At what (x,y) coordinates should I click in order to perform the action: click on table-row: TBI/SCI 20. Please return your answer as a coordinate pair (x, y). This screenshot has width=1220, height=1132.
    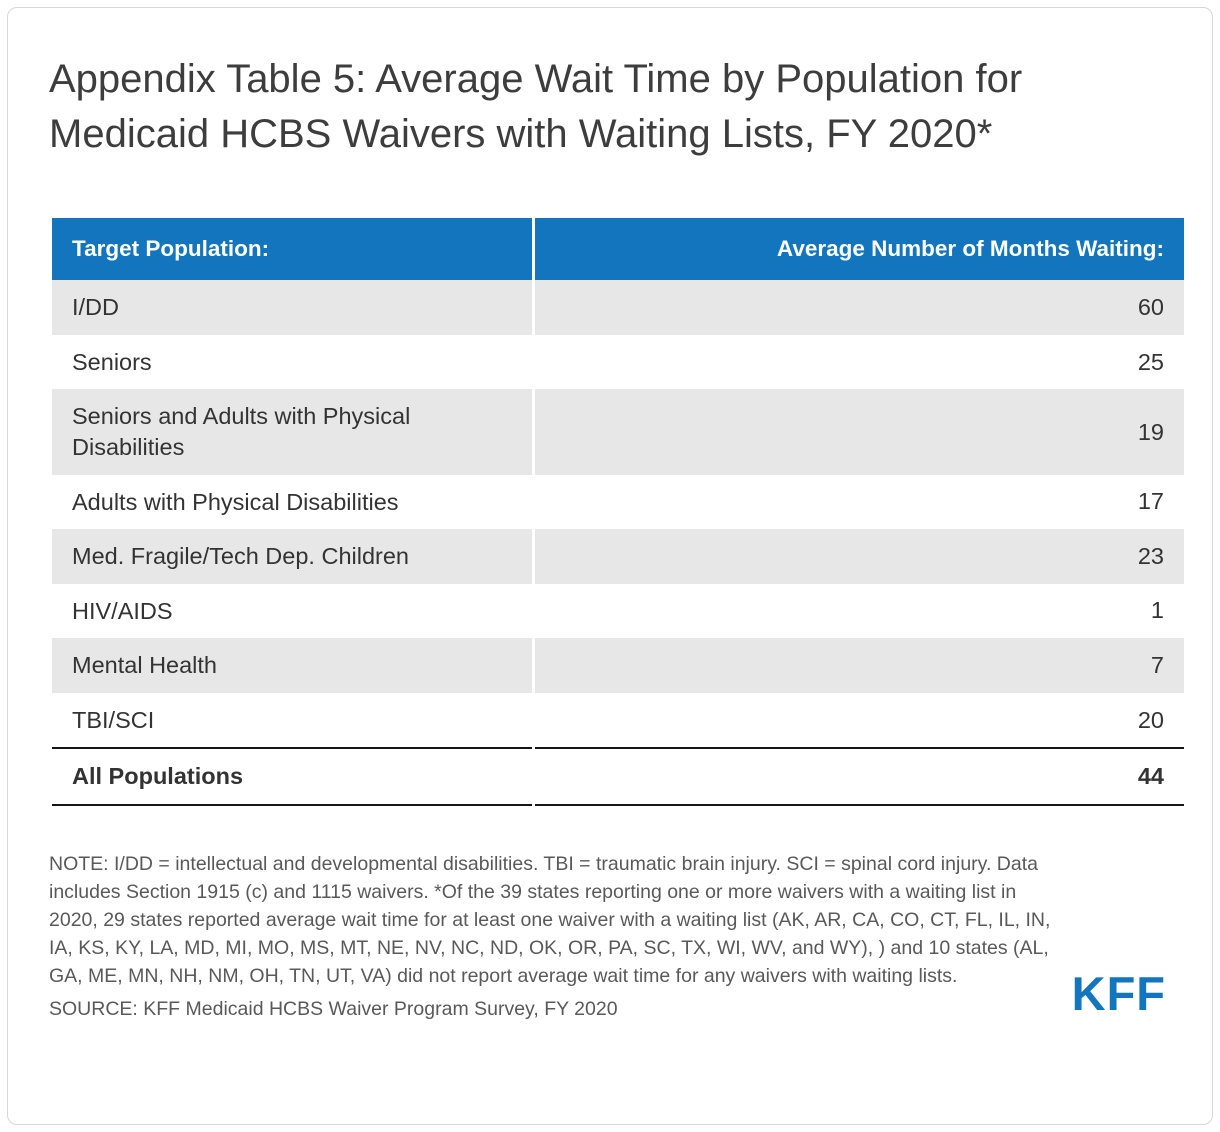
    Looking at the image, I should click on (618, 720).